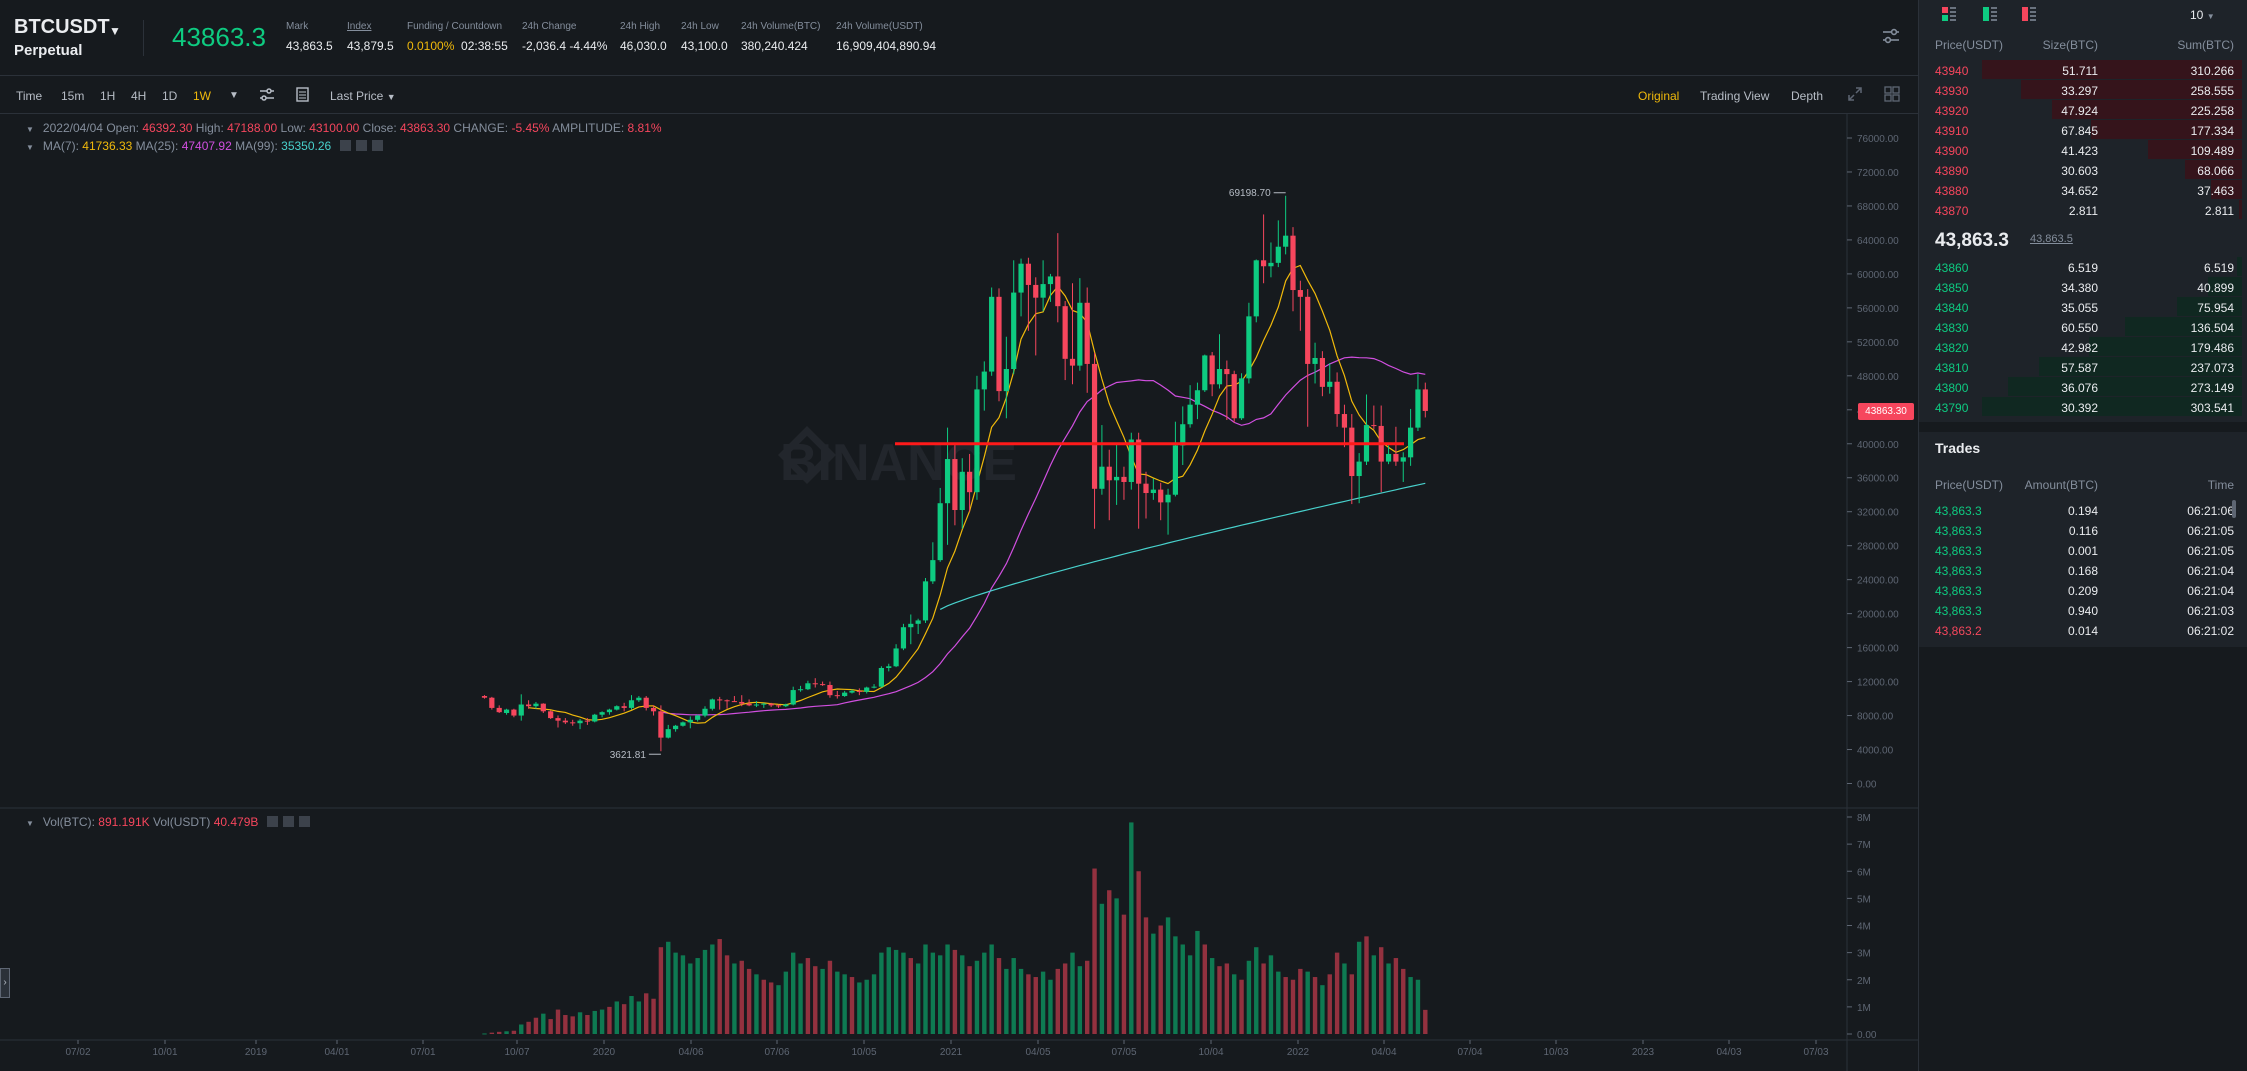 This screenshot has width=2247, height=1071. What do you see at coordinates (170, 96) in the screenshot?
I see `interval-1d: 1D` at bounding box center [170, 96].